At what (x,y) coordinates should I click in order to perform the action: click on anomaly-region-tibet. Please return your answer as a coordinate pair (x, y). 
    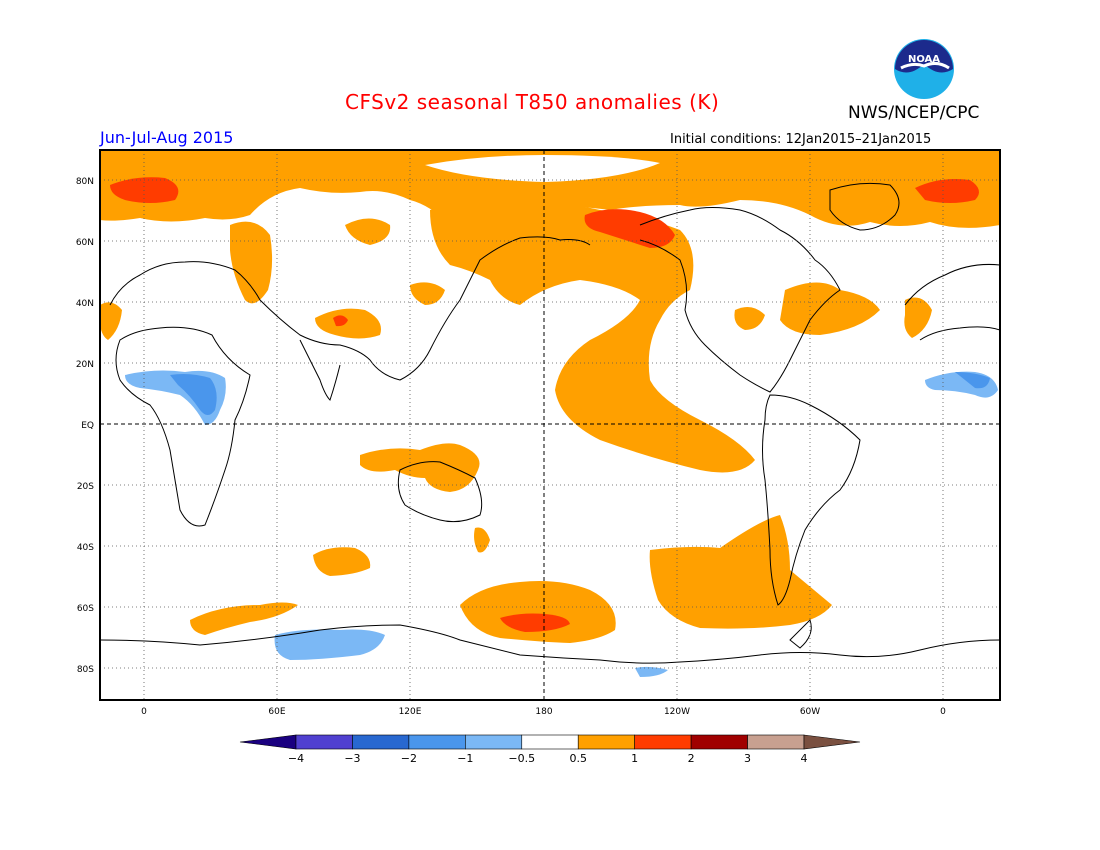
    Looking at the image, I should click on (348, 323).